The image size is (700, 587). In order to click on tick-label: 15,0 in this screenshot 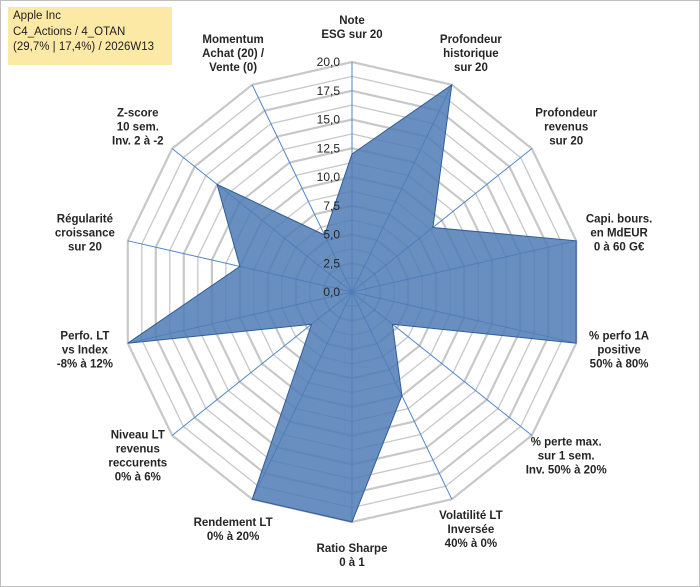, I will do `click(329, 120)`.